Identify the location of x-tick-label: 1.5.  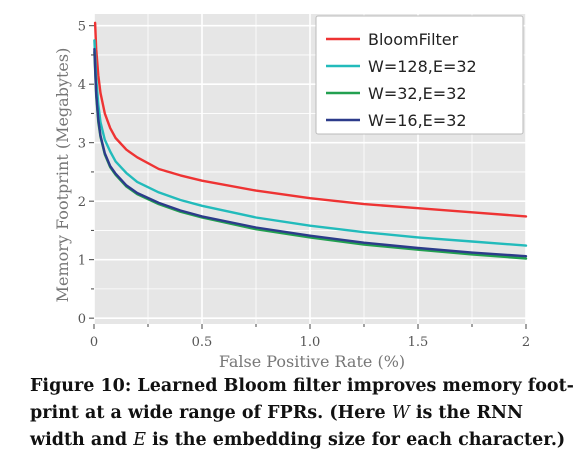
(418, 342).